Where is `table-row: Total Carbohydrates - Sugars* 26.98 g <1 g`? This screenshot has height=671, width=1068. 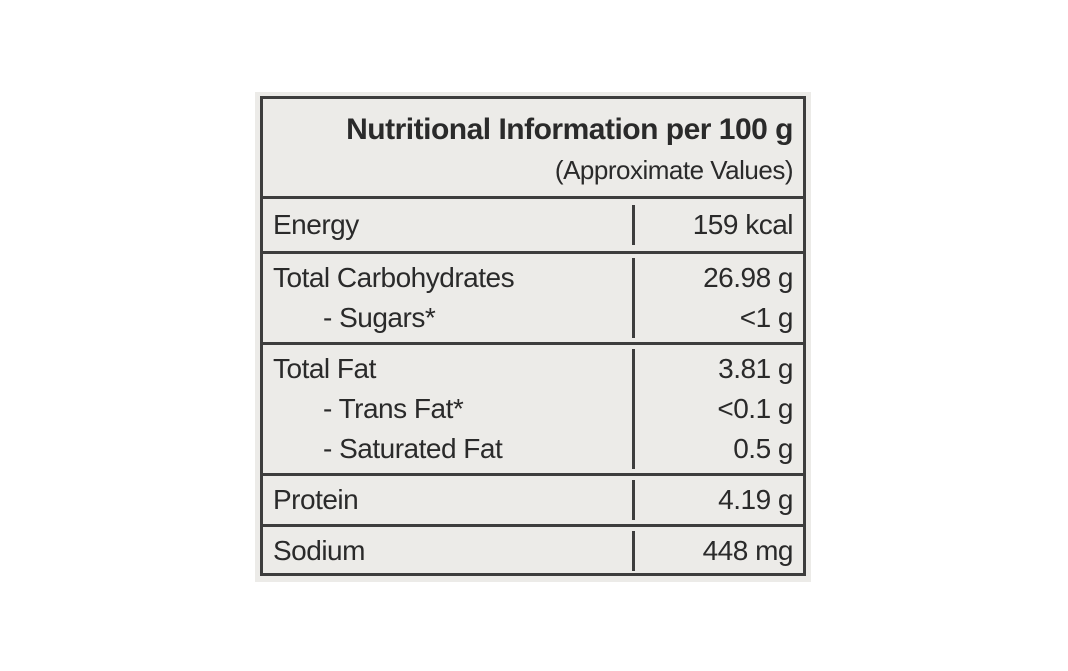
table-row: Total Carbohydrates - Sugars* 26.98 g <1 g is located at coordinates (533, 299).